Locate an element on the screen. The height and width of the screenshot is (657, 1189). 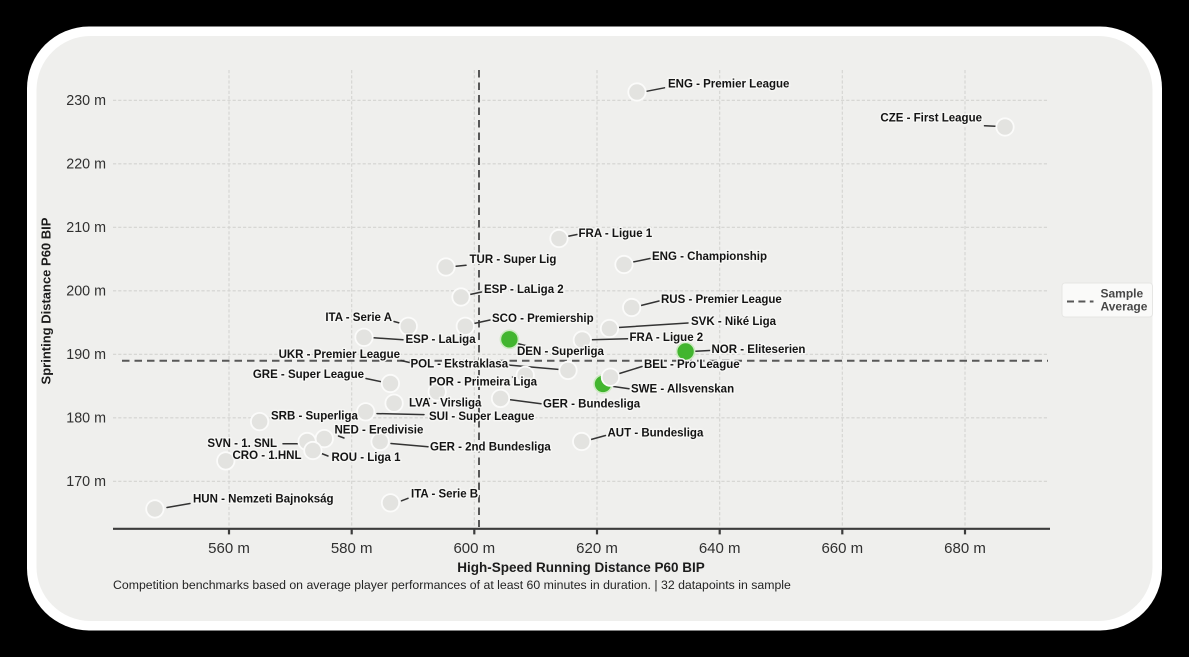
svg-text: SVN - 1. SNL is located at coordinates (242, 444).